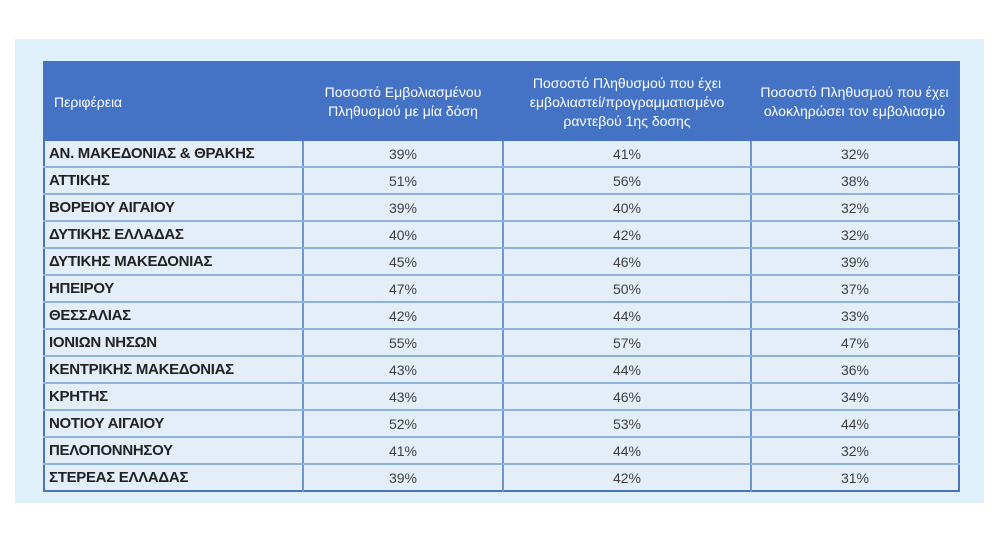 The image size is (1006, 555). Describe the element at coordinates (627, 181) in the screenshot. I see `value-cell: 56%` at that location.